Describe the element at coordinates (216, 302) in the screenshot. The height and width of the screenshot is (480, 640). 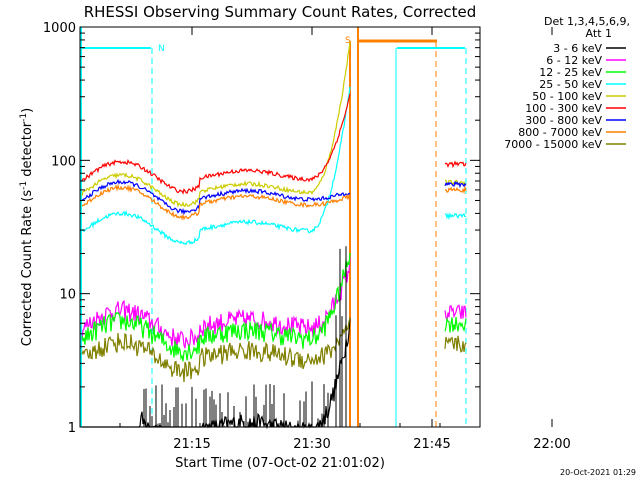
I see `series-6-12kev-trace-main` at that location.